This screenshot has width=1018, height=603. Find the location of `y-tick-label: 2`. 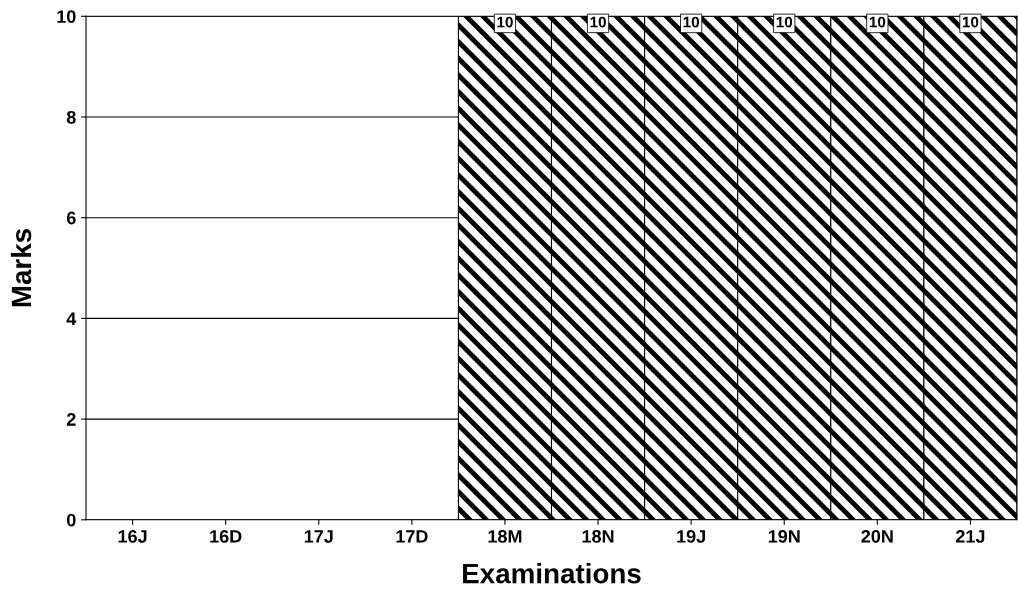

y-tick-label: 2 is located at coordinates (71, 419).